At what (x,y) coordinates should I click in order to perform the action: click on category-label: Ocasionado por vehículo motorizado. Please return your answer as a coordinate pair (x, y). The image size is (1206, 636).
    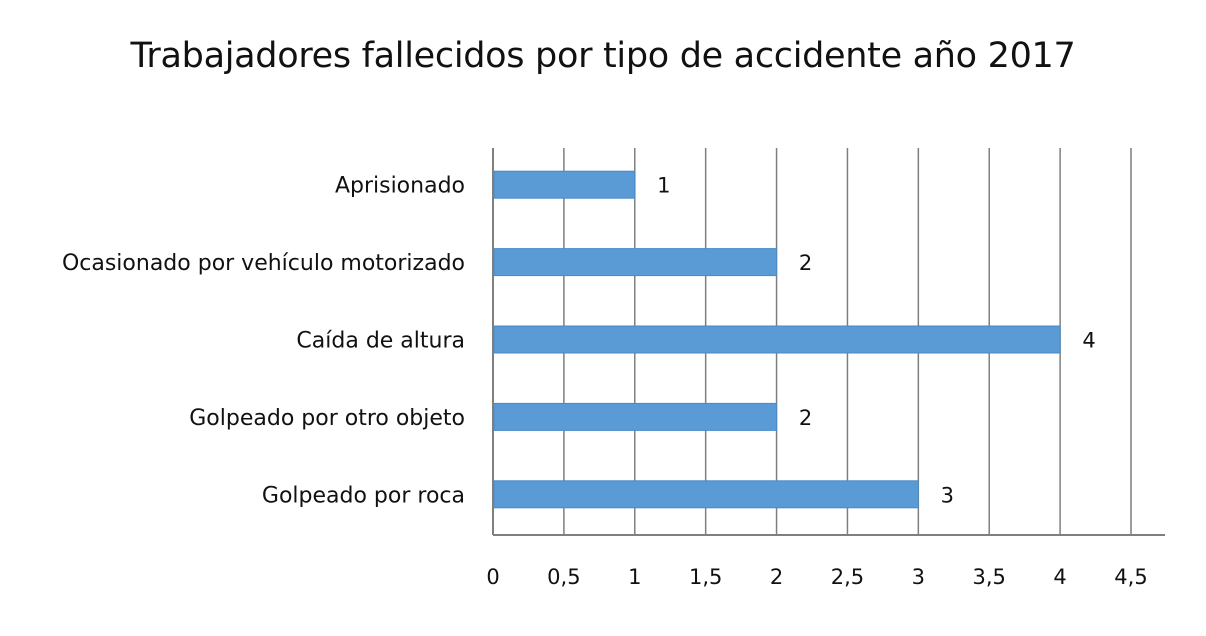
    Looking at the image, I should click on (263, 263).